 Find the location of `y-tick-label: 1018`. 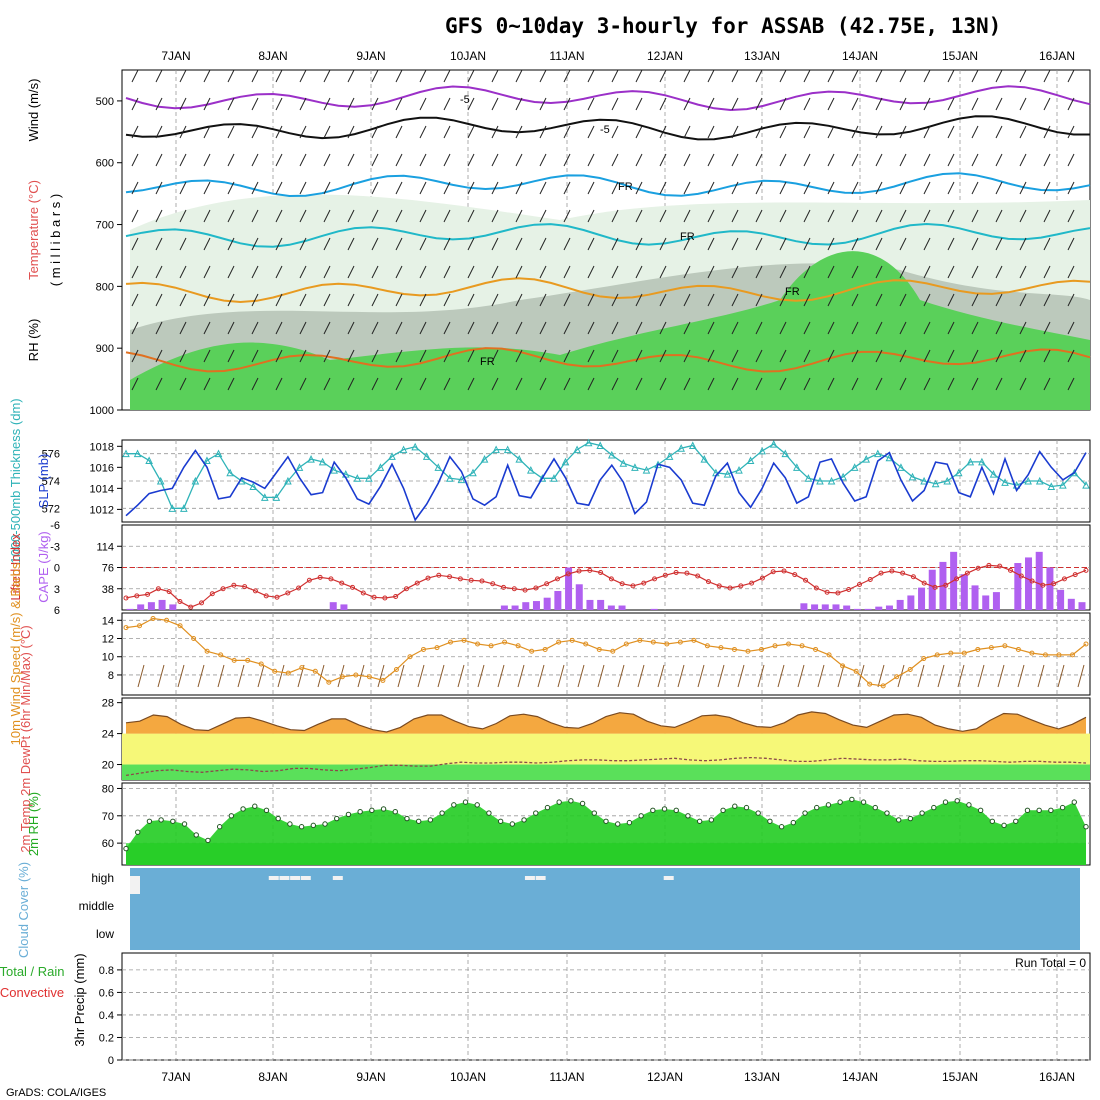

y-tick-label: 1018 is located at coordinates (102, 447).